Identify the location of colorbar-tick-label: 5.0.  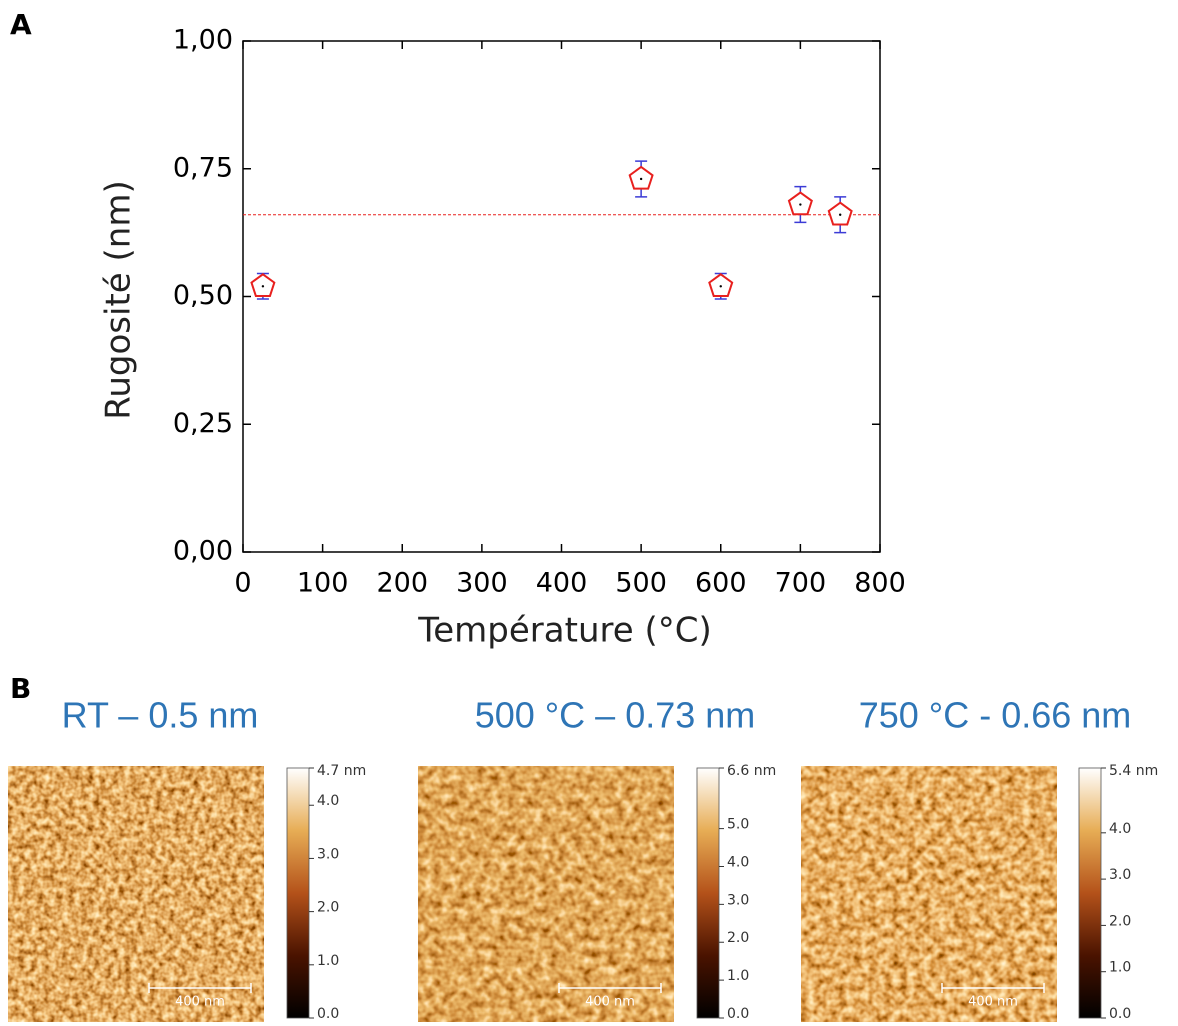
(738, 825).